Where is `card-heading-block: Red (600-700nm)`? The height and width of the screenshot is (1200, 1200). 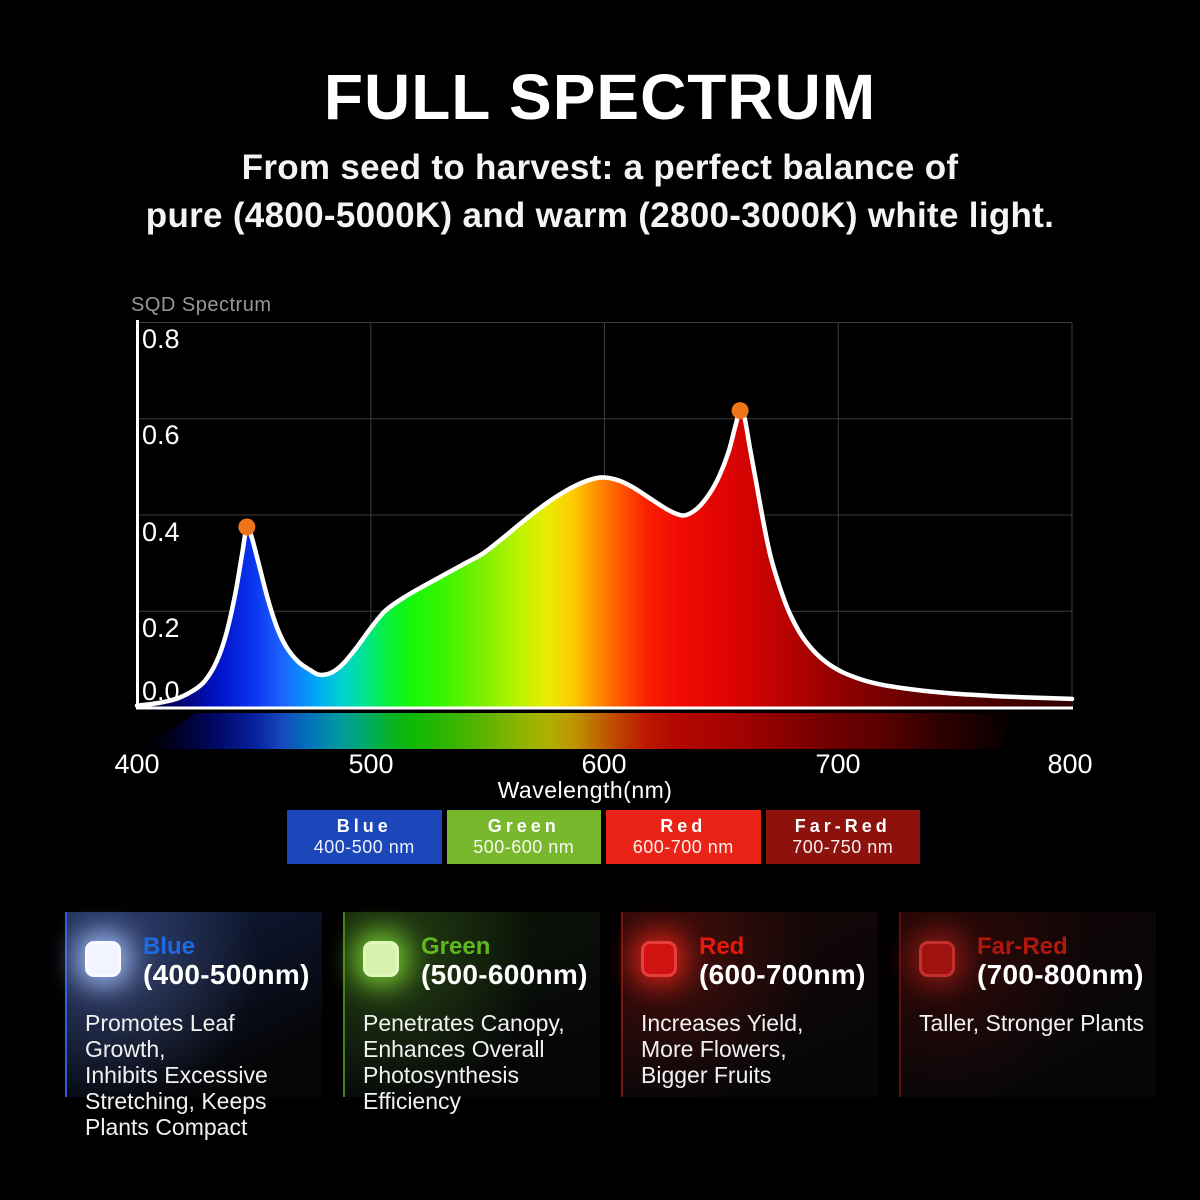
card-heading-block: Red (600-700nm) is located at coordinates (782, 962).